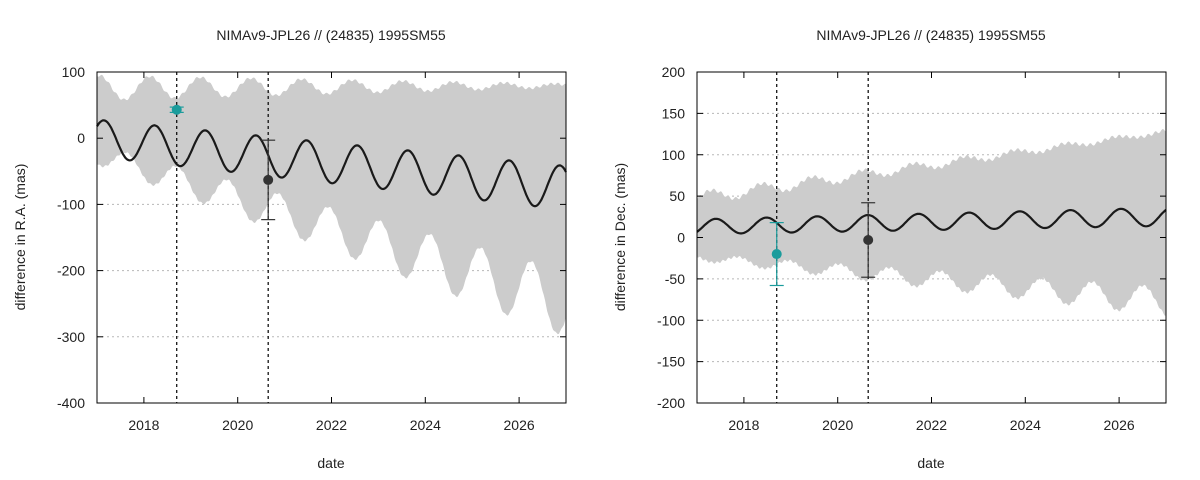  Describe the element at coordinates (620, 237) in the screenshot. I see `y-axis-label: difference in Dec. (mas)` at that location.